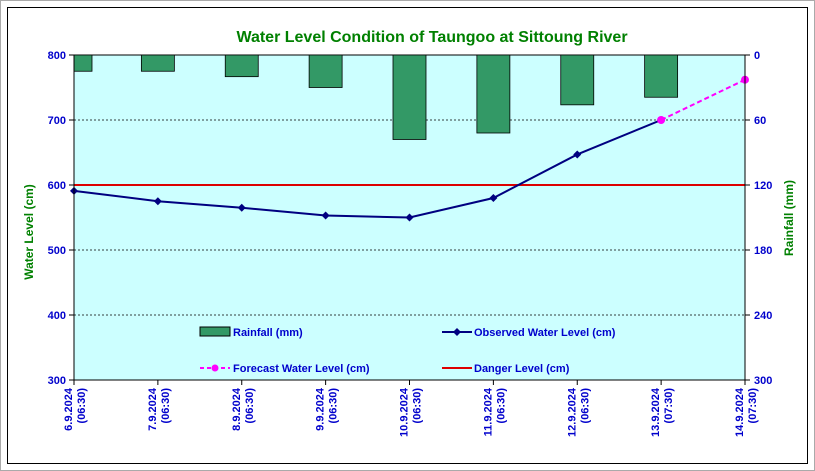 The image size is (815, 471). I want to click on legend-forecast-marker, so click(215, 368).